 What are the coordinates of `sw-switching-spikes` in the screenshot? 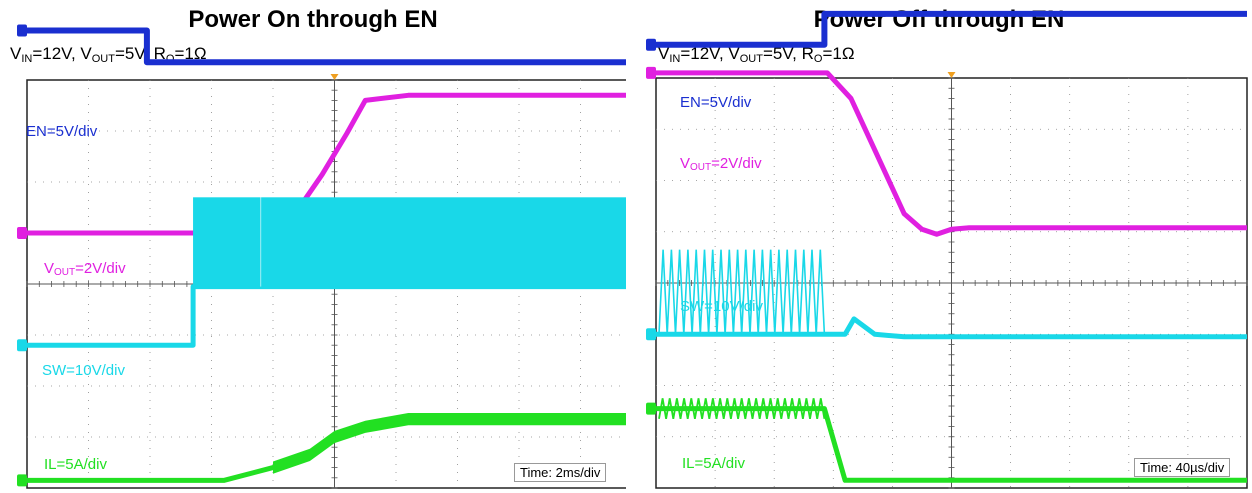 It's located at (742, 292).